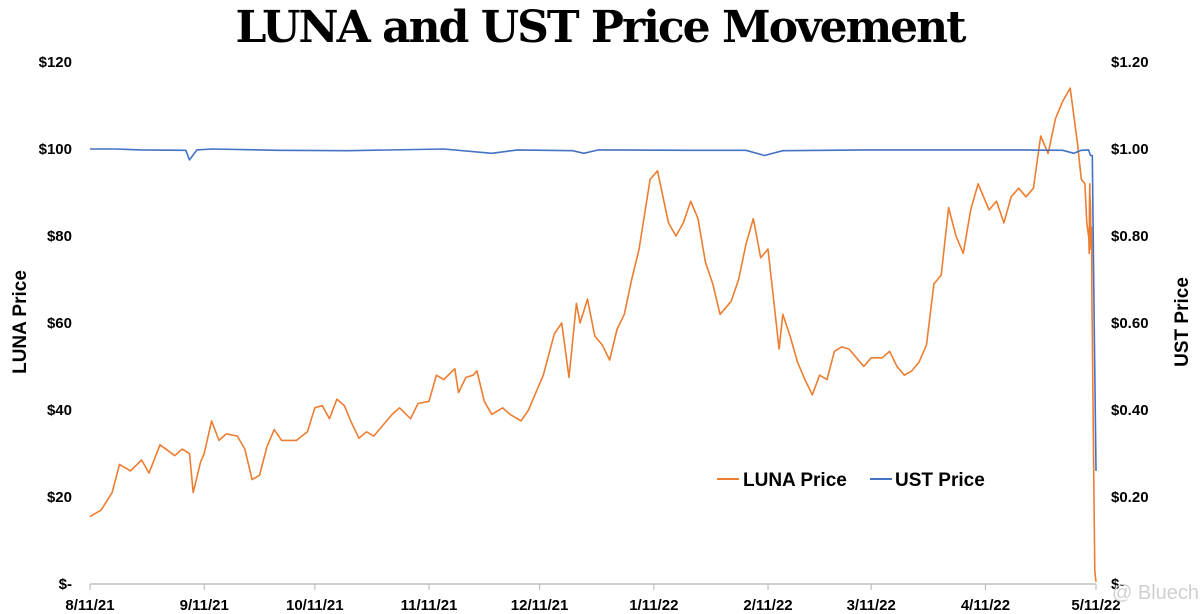 The width and height of the screenshot is (1200, 614). I want to click on y-axis-right-title: UST Price, so click(1182, 322).